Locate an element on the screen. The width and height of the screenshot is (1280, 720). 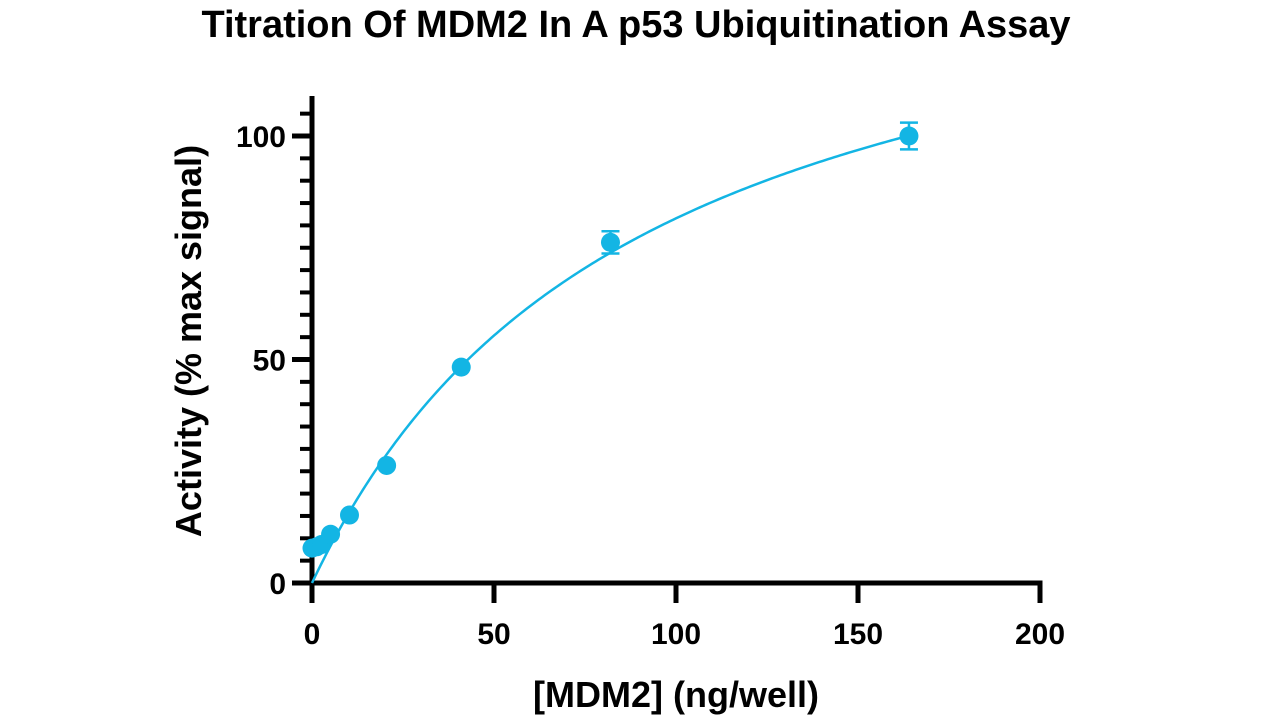
x-tick-label: 0 is located at coordinates (312, 634).